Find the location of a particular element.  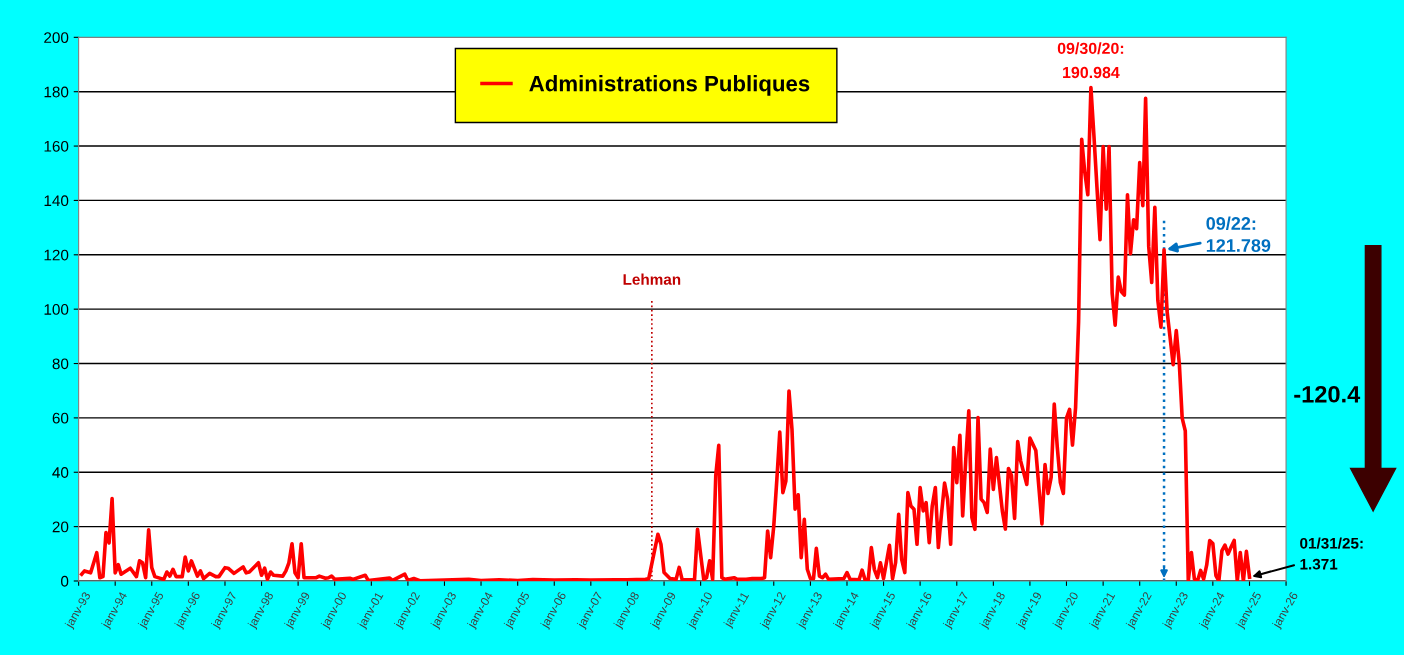

y-tick-label: 20 is located at coordinates (60, 527).